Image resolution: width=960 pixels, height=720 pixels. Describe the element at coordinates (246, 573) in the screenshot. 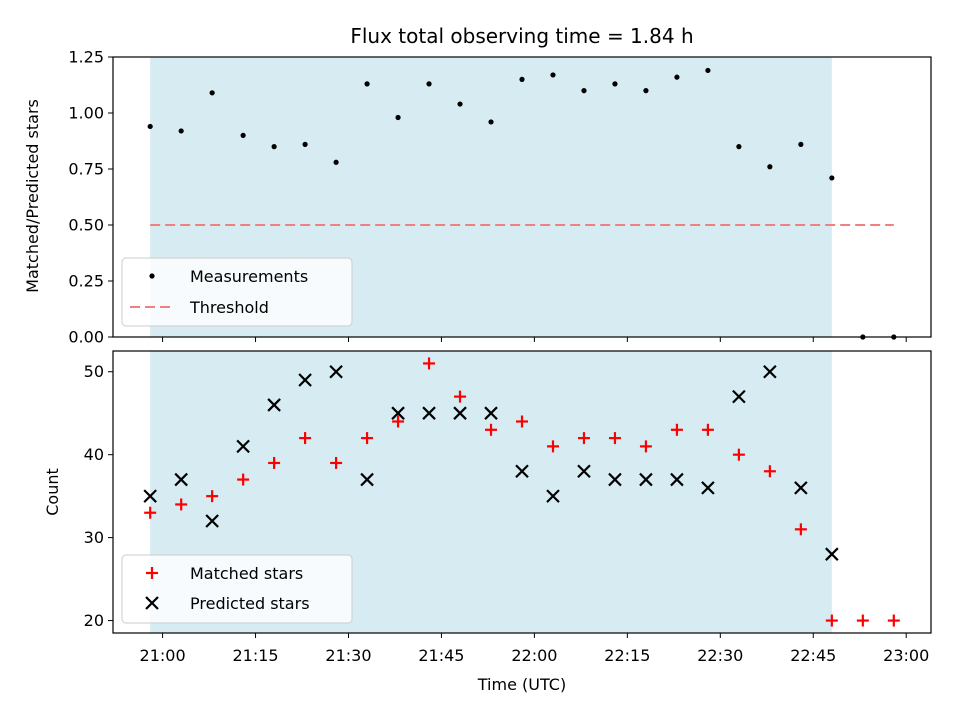

I see `legend-matched-label: Matched stars` at that location.